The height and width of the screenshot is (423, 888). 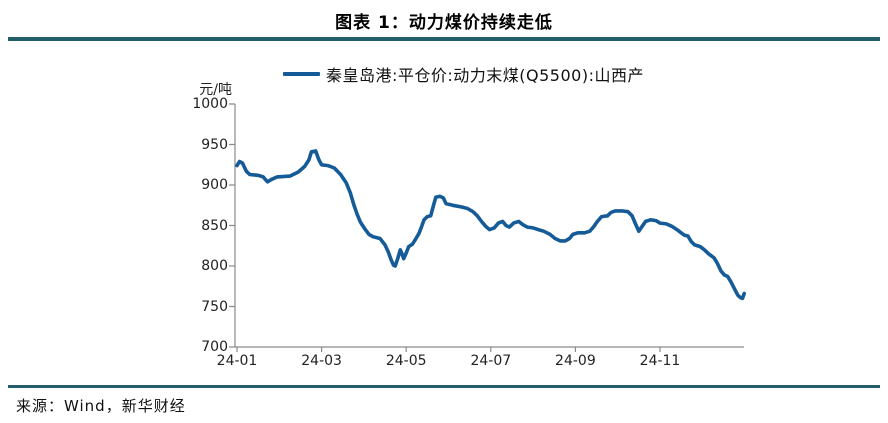 I want to click on x-tick-label: 24-01, so click(x=237, y=361).